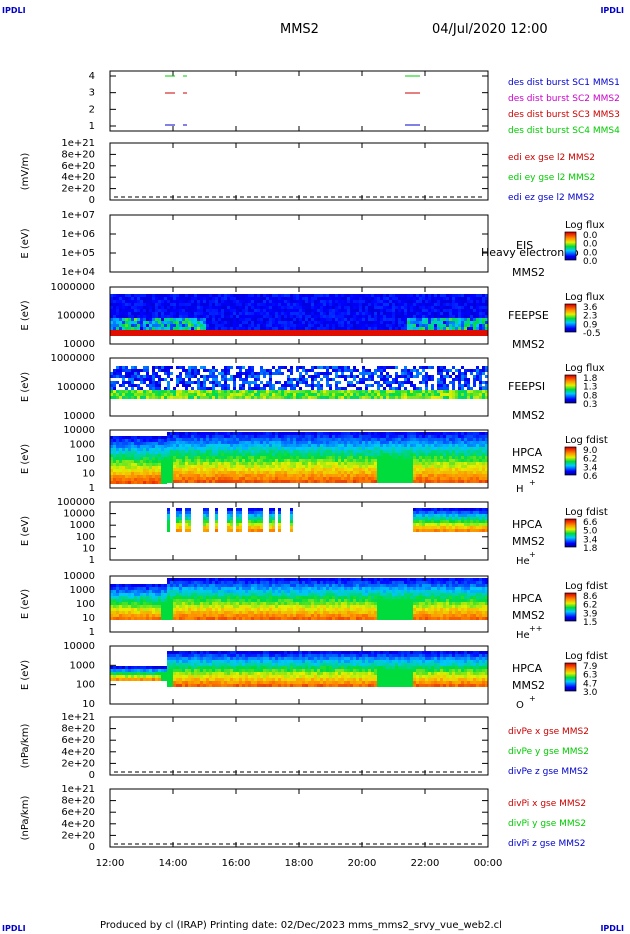 This screenshot has height=934, width=630. What do you see at coordinates (76, 316) in the screenshot?
I see `y-tick-label: 100000` at bounding box center [76, 316].